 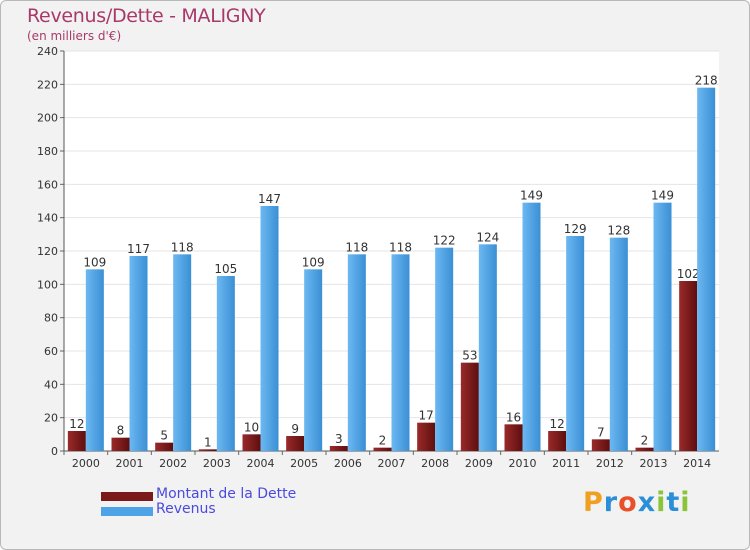 I want to click on data-label-dette: 7, so click(x=601, y=432).